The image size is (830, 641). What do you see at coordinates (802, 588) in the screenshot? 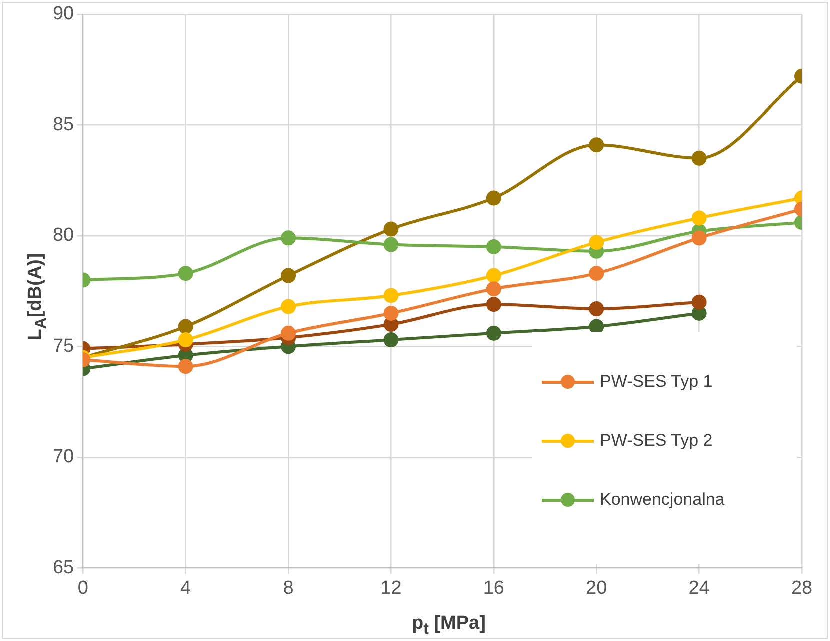
I see `x-tick-label: 28` at bounding box center [802, 588].